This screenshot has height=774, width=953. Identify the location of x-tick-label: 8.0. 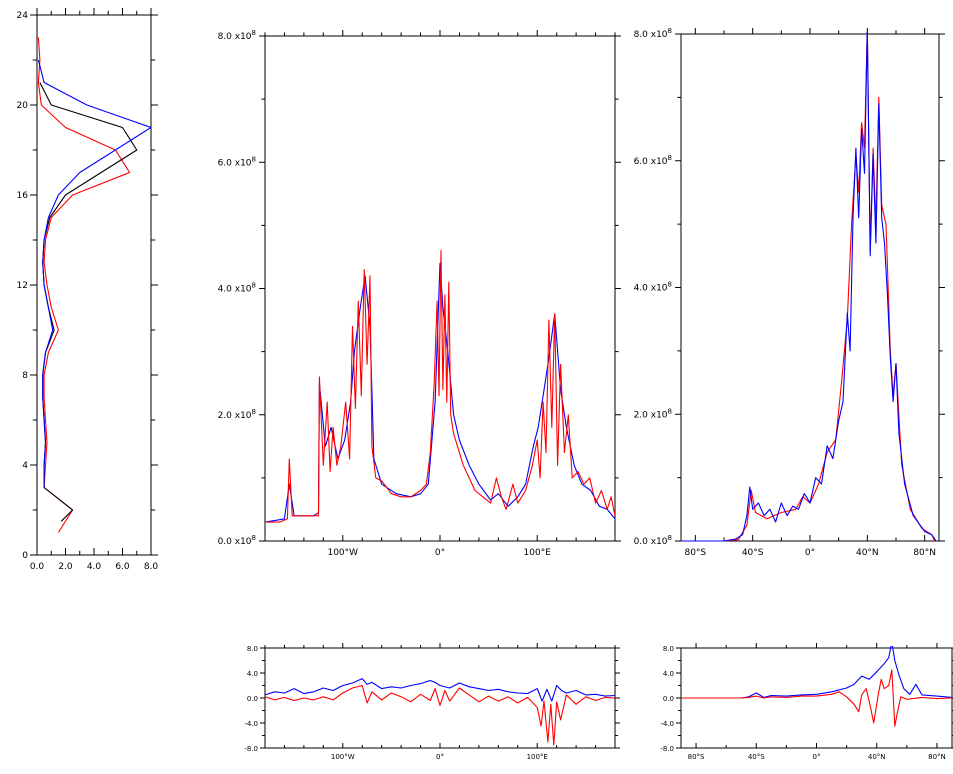
(151, 567).